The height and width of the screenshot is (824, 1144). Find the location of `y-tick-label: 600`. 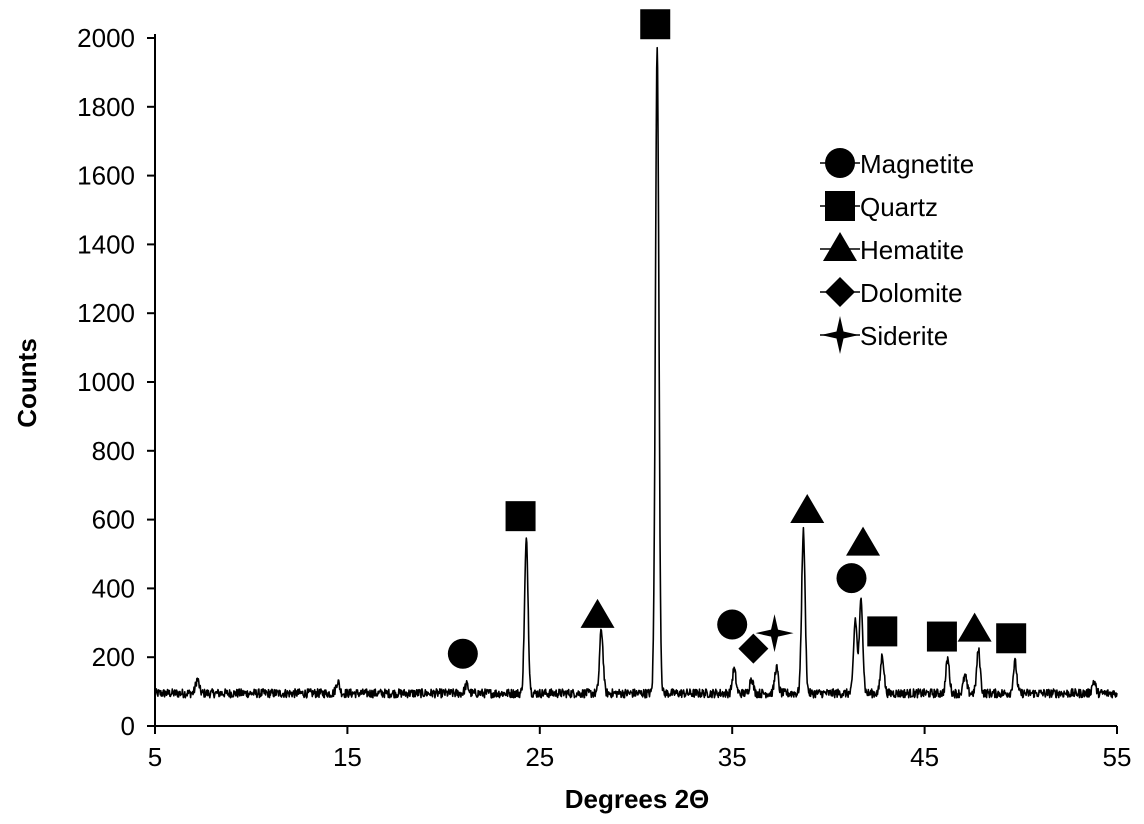

y-tick-label: 600 is located at coordinates (113, 520).